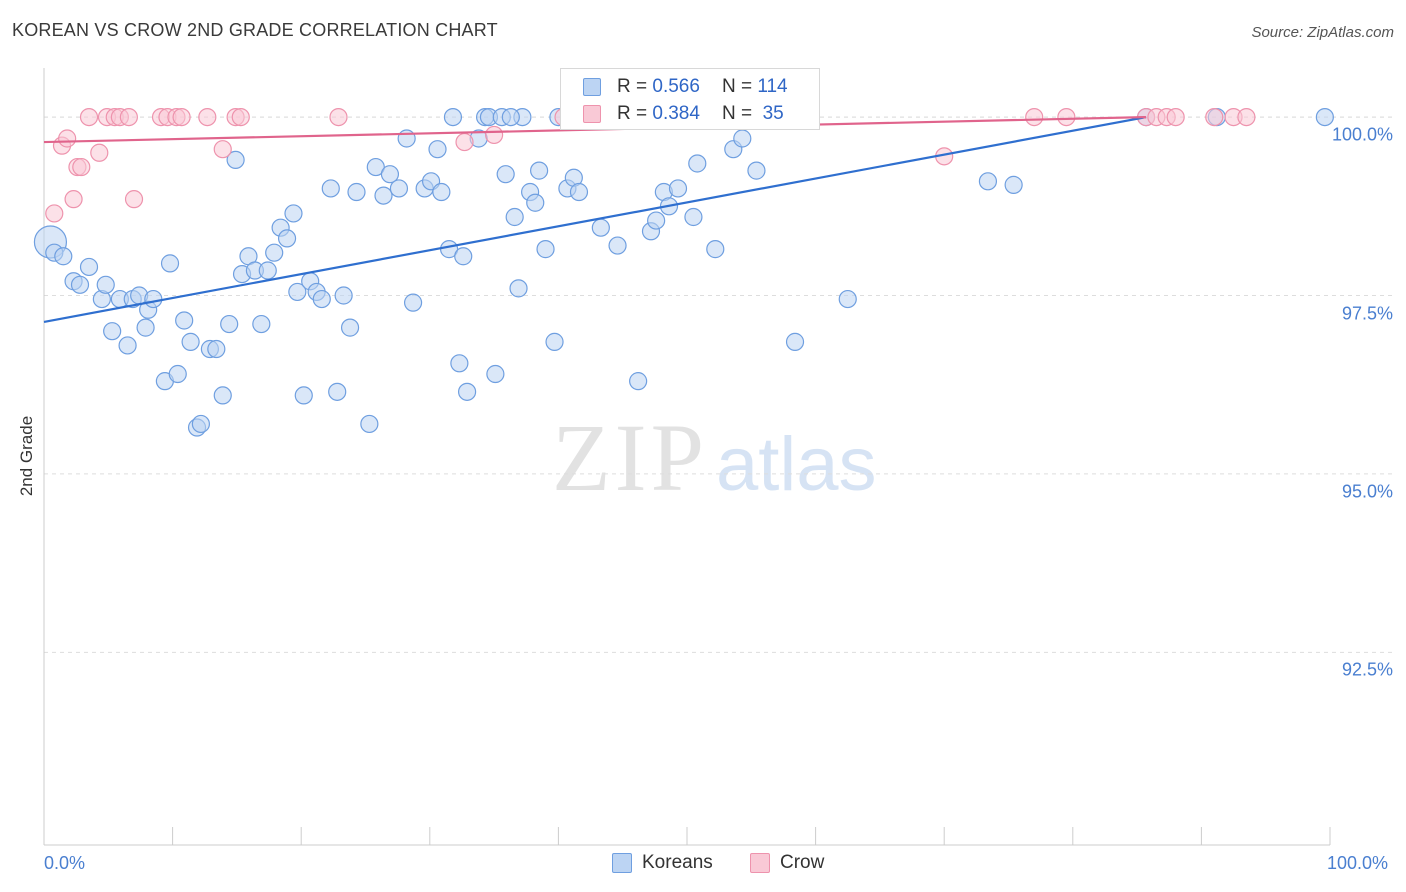  What do you see at coordinates (622, 863) in the screenshot?
I see `koreans-legend-swatch` at bounding box center [622, 863].